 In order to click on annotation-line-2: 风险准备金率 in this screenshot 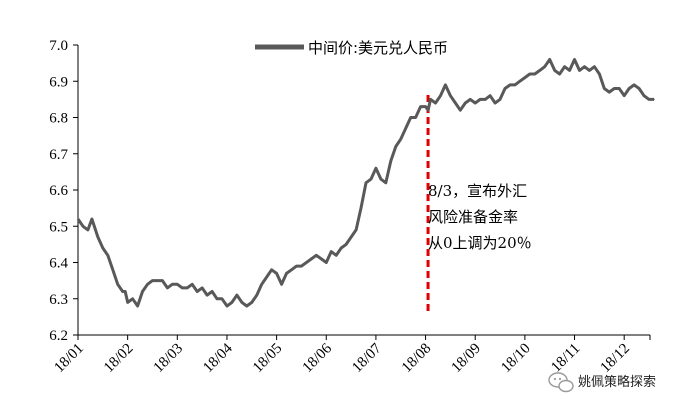, I will do `click(473, 217)`.